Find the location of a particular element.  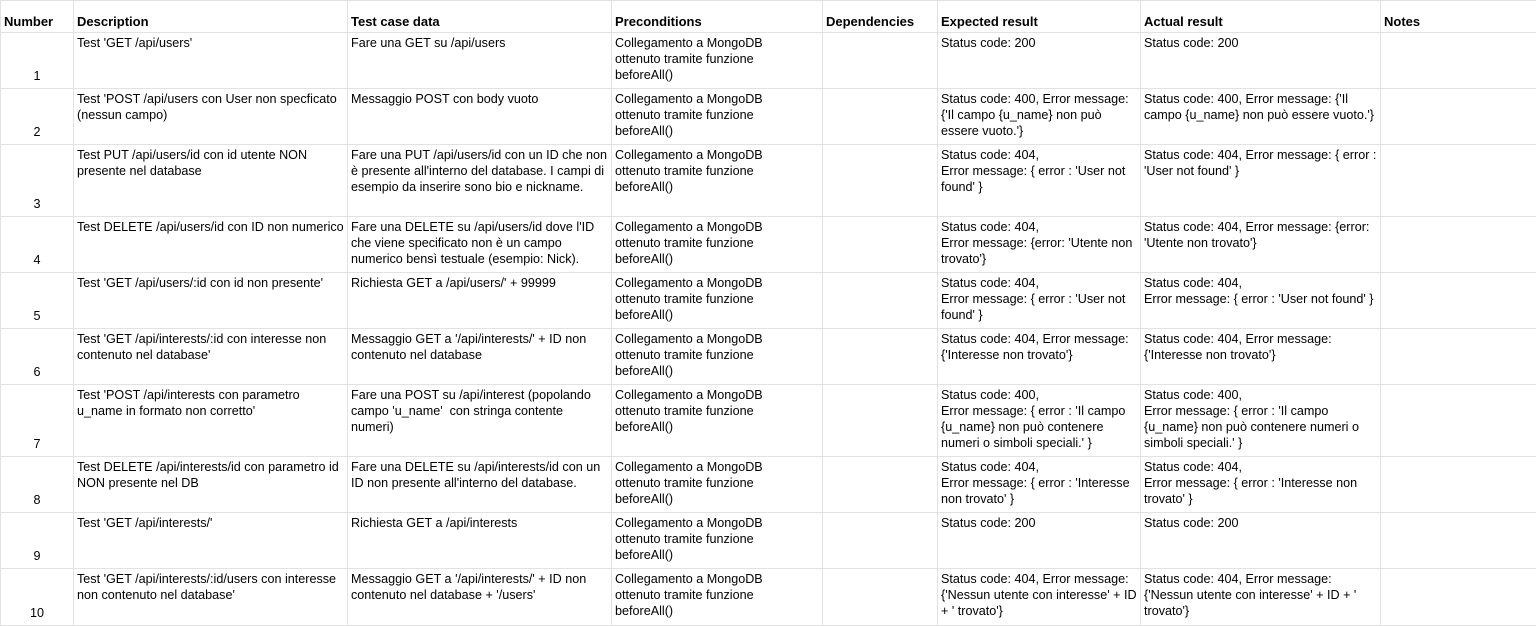

cell-description: Test 'GET /api/users' is located at coordinates (211, 61).